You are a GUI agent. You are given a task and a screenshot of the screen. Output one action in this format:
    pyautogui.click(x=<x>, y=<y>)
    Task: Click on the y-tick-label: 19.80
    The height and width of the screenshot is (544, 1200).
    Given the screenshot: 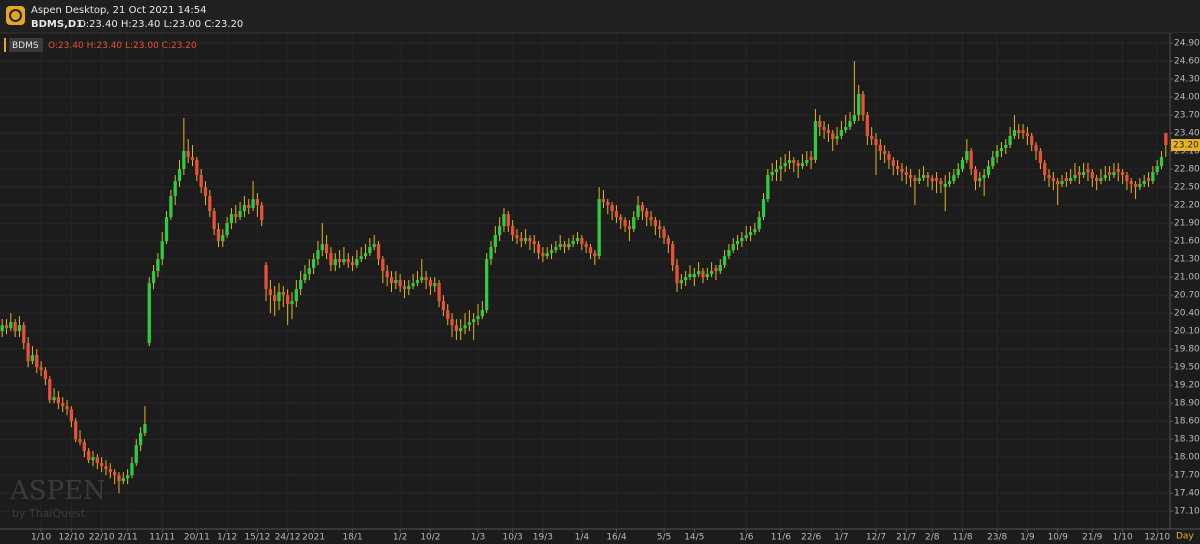 What is the action you would take?
    pyautogui.click(x=1187, y=350)
    